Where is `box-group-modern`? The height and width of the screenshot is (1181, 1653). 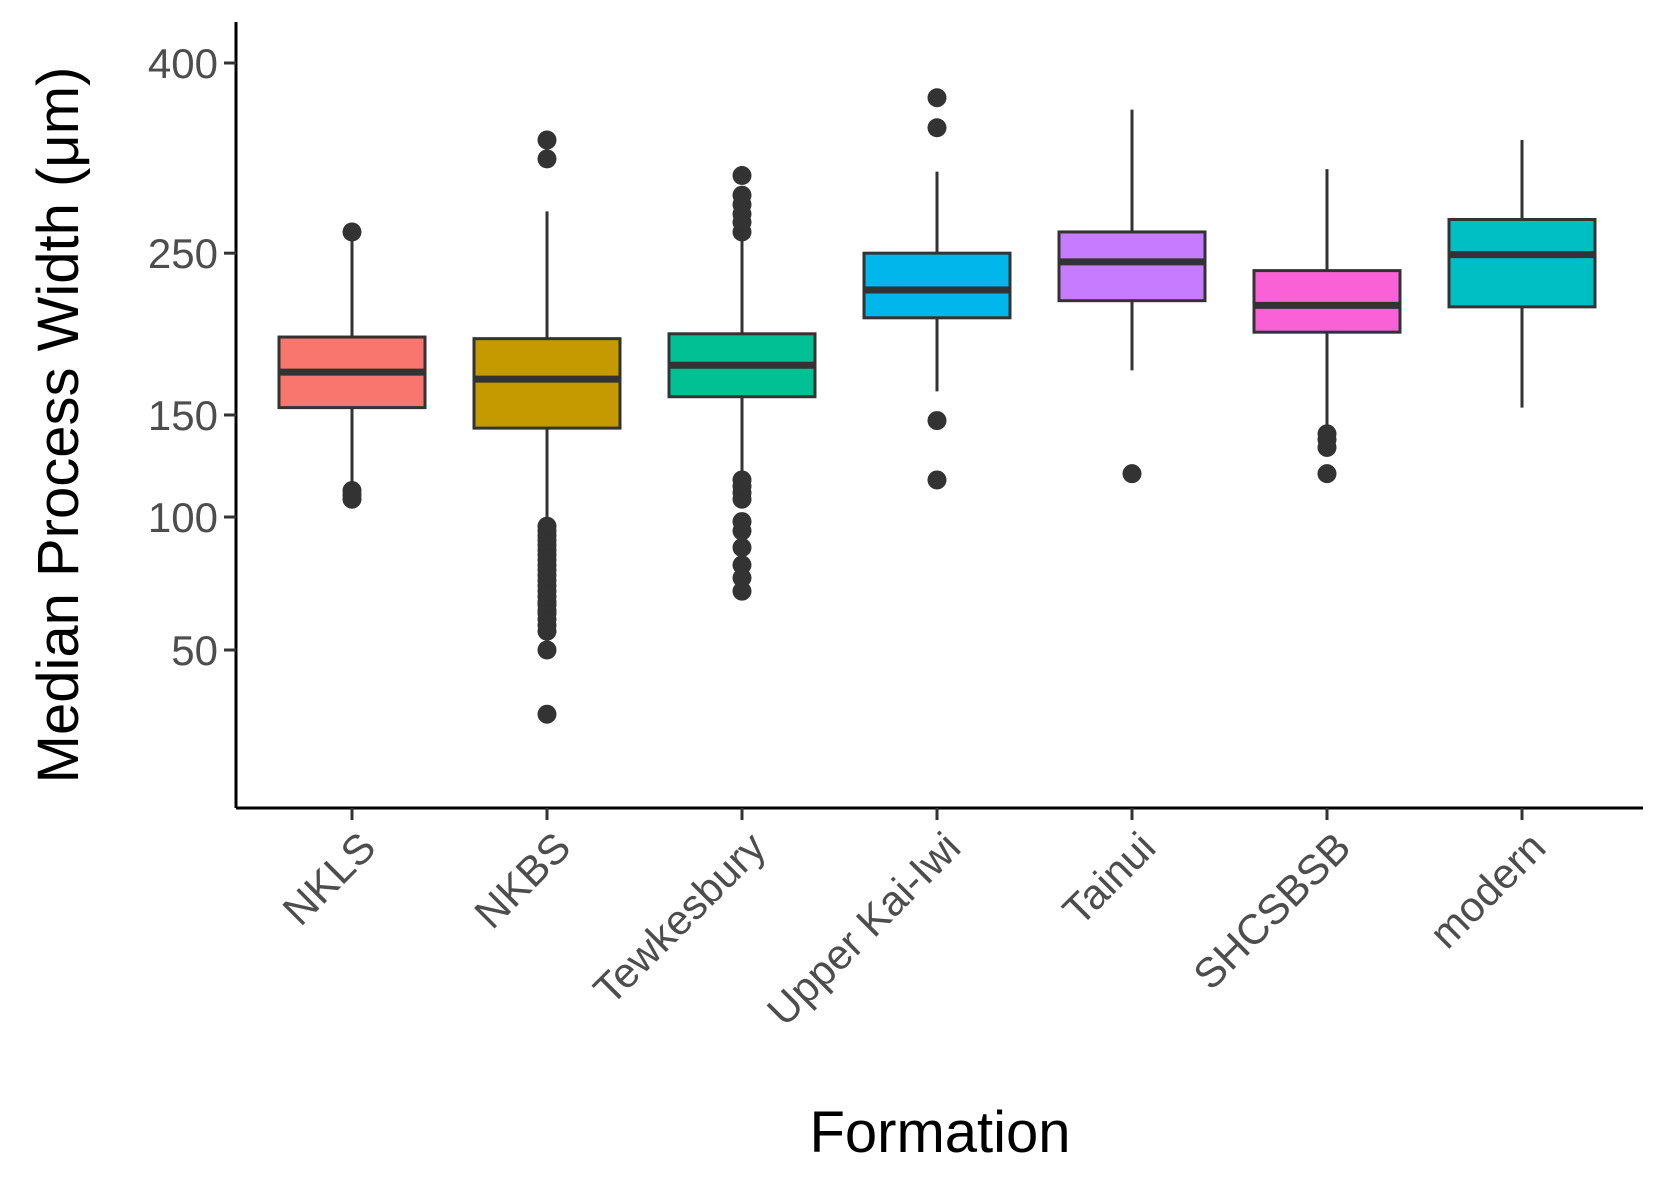 box-group-modern is located at coordinates (1522, 274).